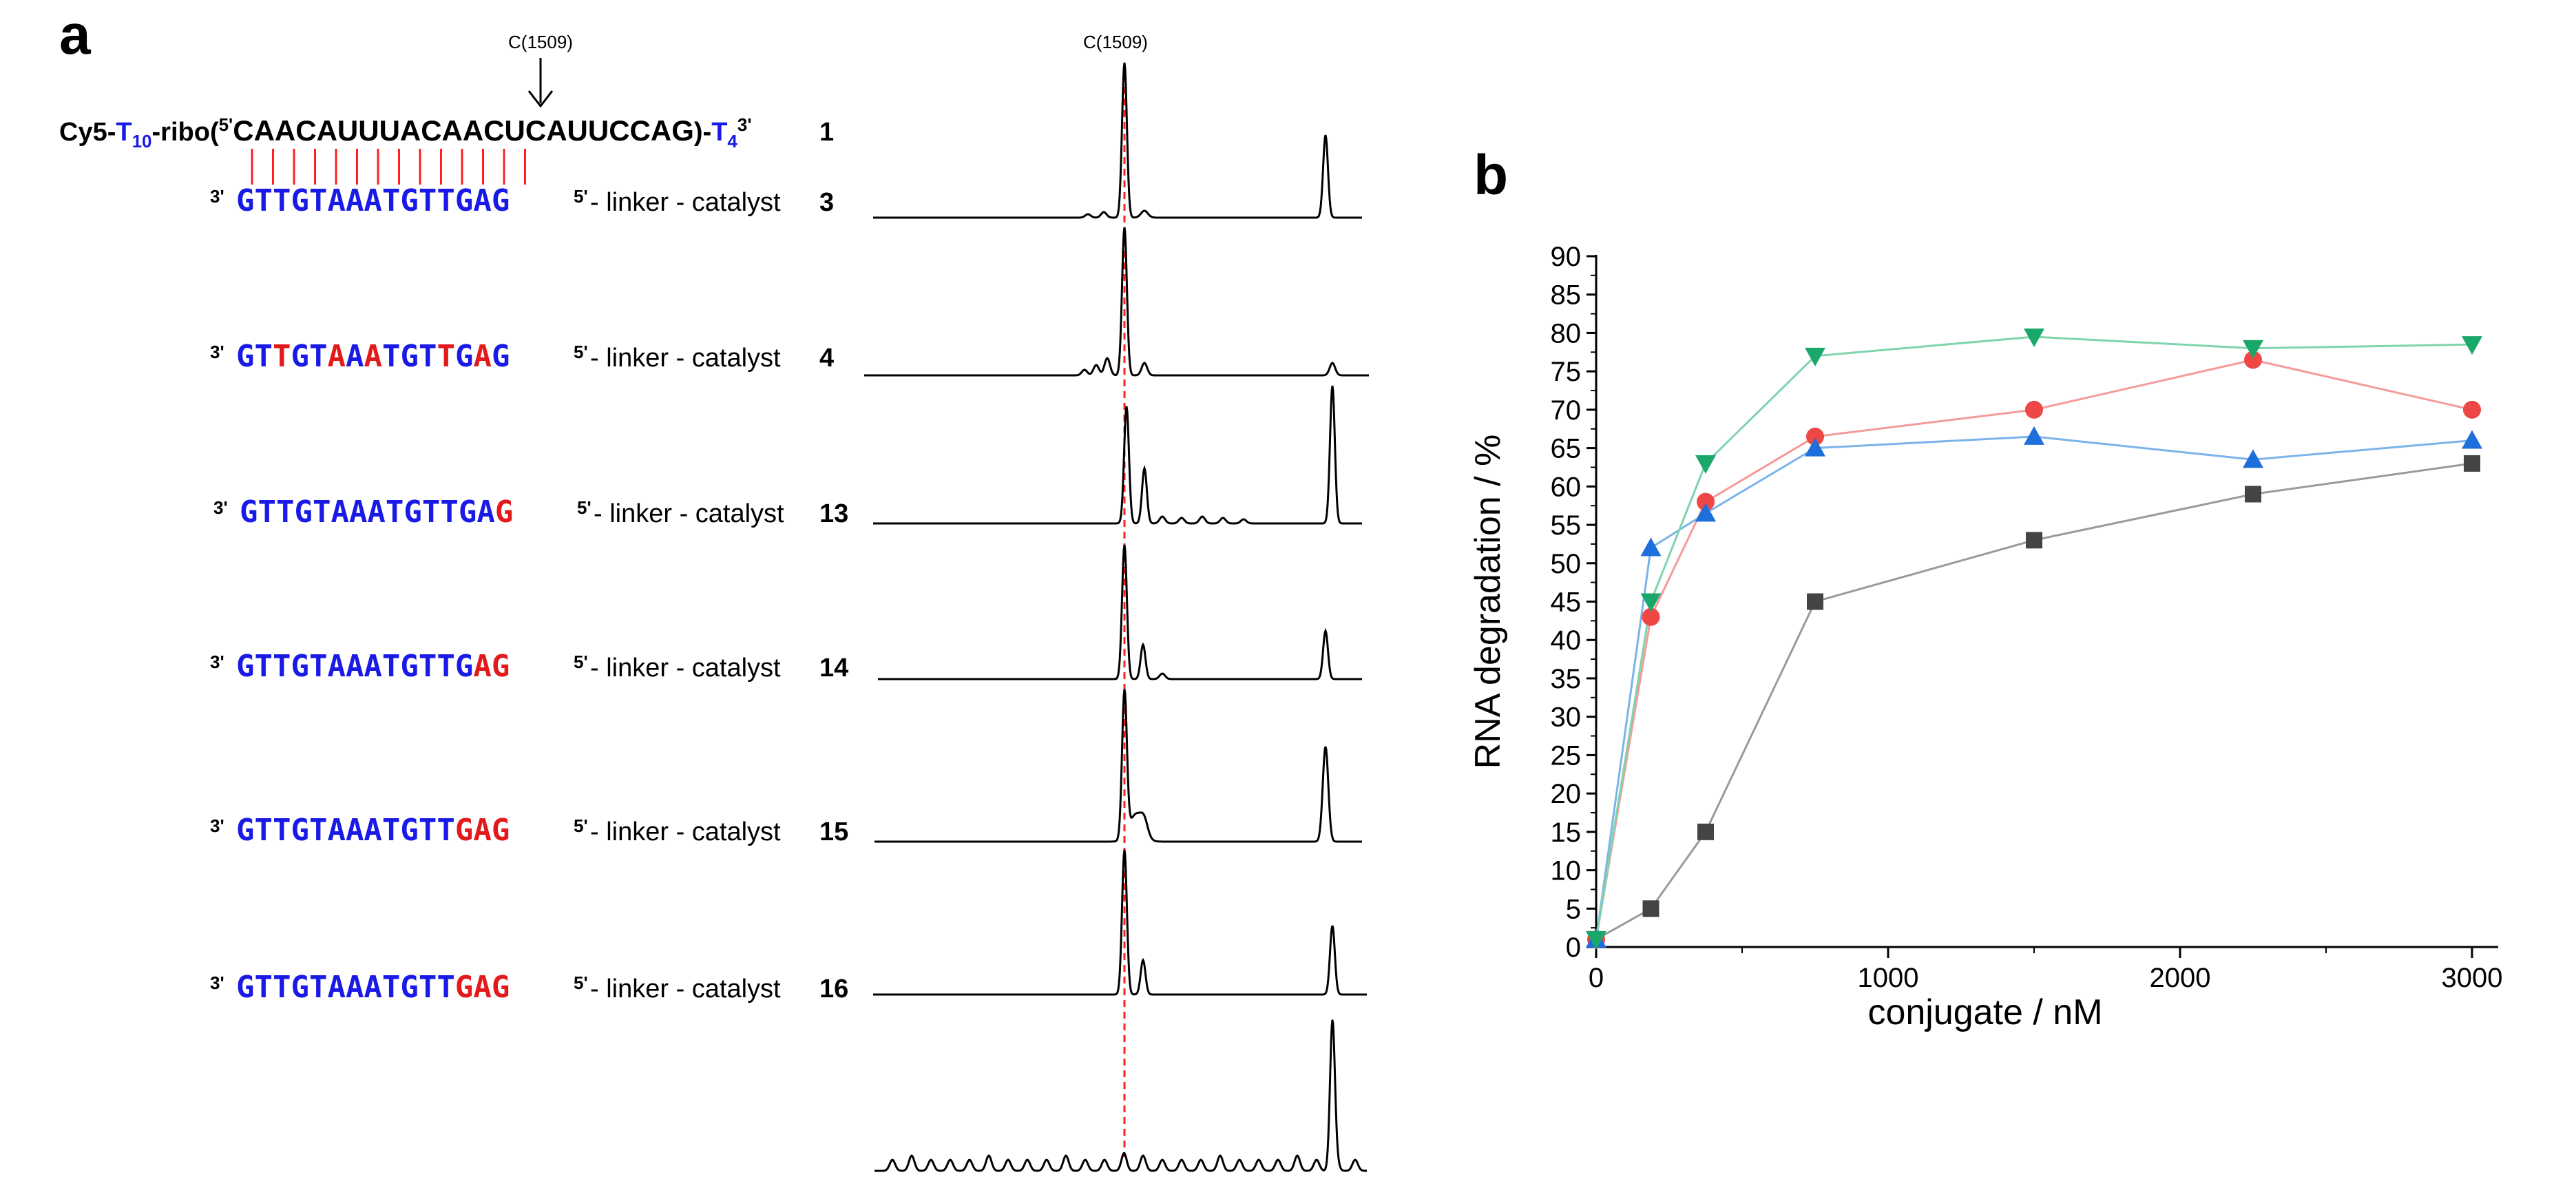 The height and width of the screenshot is (1186, 2576). What do you see at coordinates (491, 666) in the screenshot?
I see `modified-nucleotides: AG` at bounding box center [491, 666].